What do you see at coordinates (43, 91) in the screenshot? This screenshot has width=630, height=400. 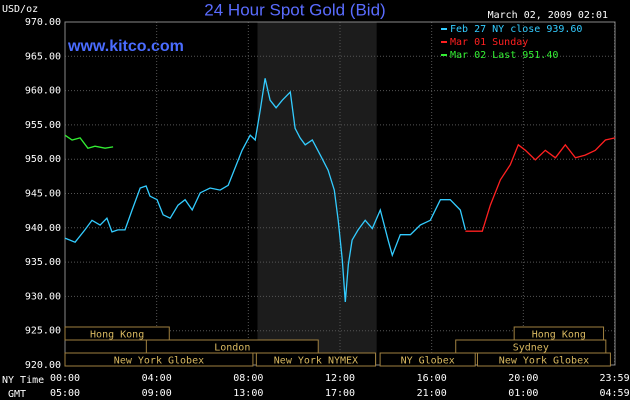 I see `y-tick-label: 960.00` at bounding box center [43, 91].